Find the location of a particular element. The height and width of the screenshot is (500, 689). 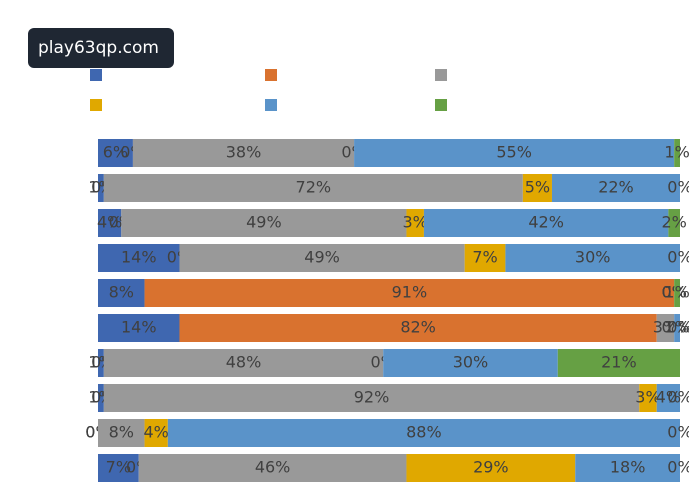

data-label: 22% is located at coordinates (616, 187).